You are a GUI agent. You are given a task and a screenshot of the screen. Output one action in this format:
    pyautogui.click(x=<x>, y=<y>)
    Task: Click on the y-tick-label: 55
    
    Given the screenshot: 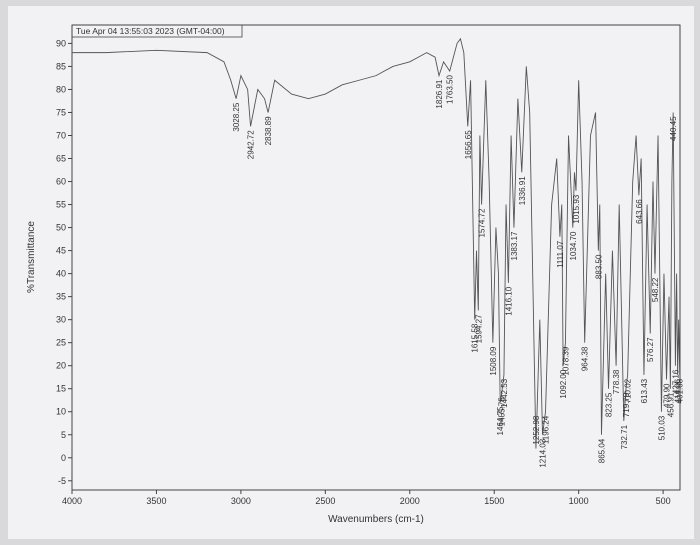 What is the action you would take?
    pyautogui.click(x=61, y=205)
    